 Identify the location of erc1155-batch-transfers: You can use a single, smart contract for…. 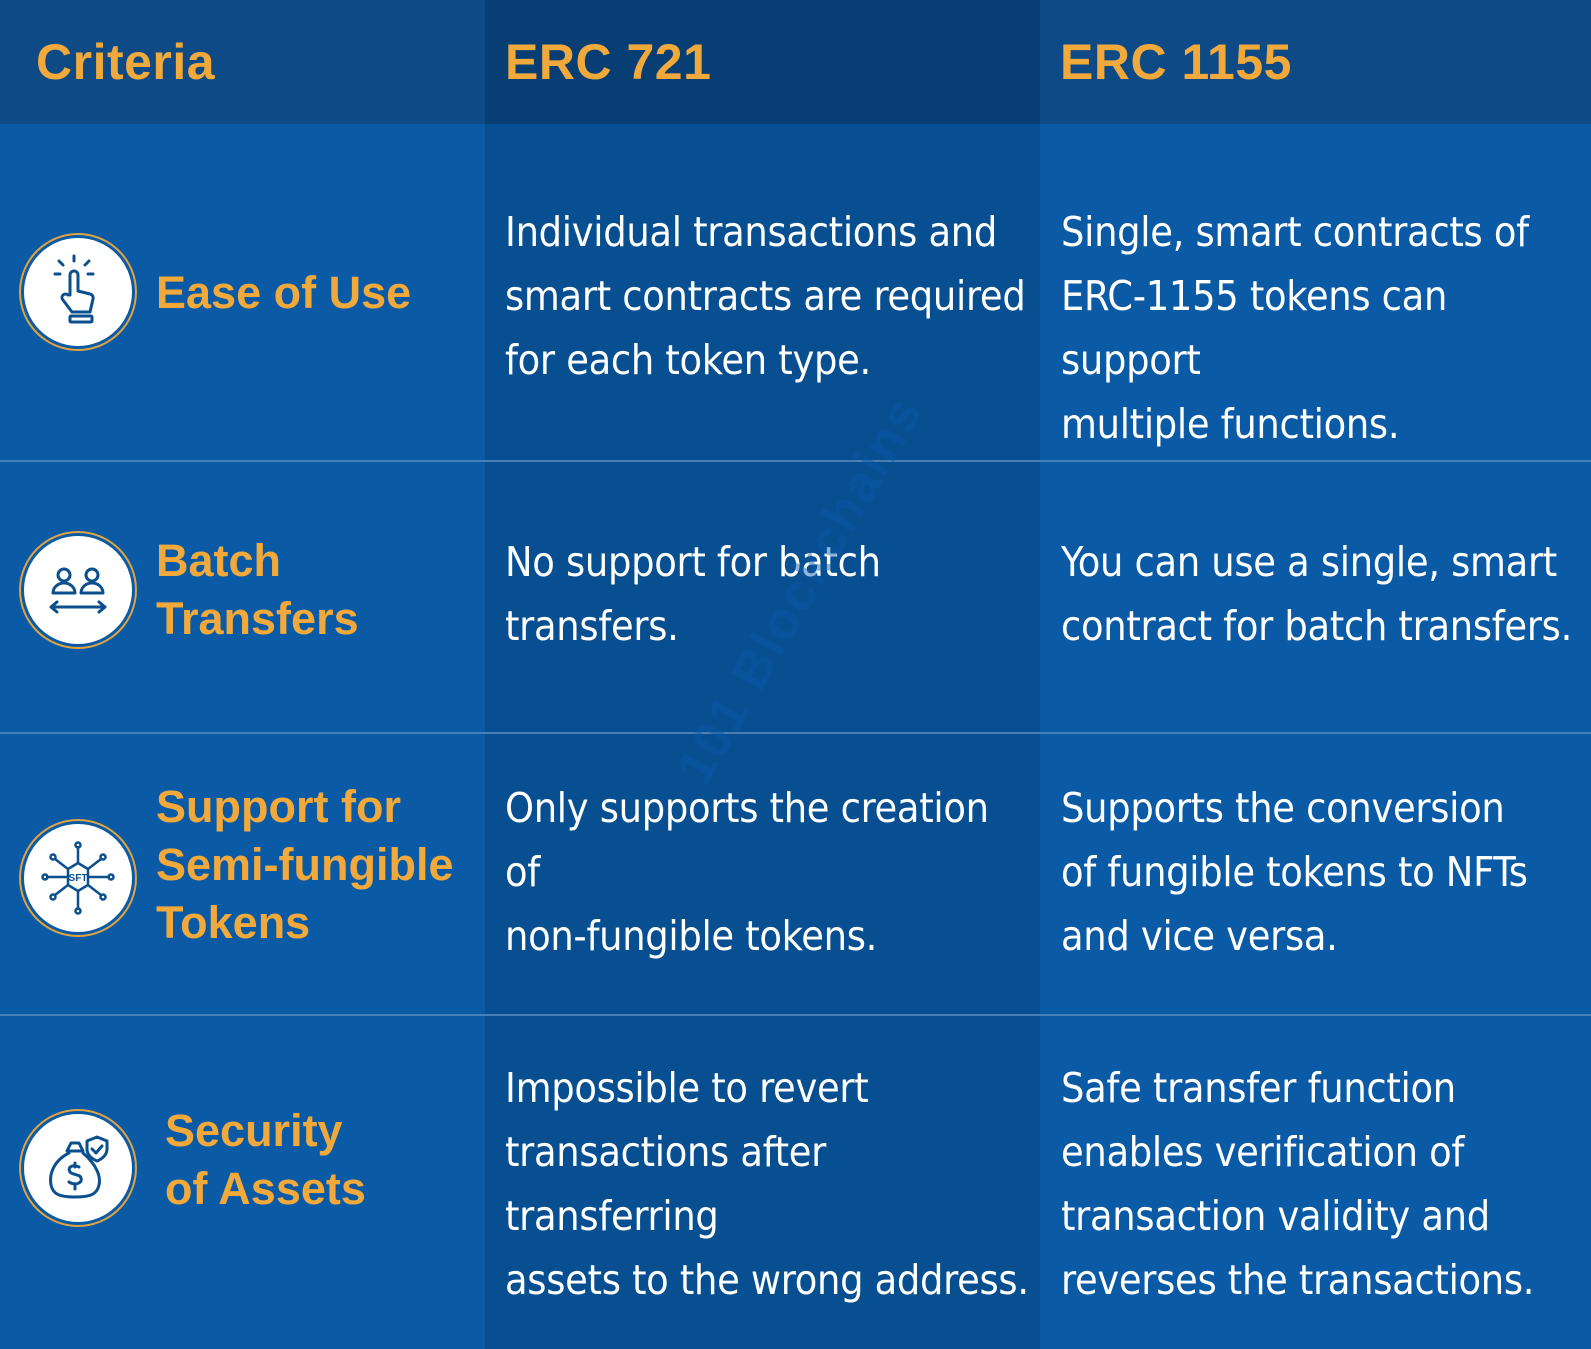
(1317, 594).